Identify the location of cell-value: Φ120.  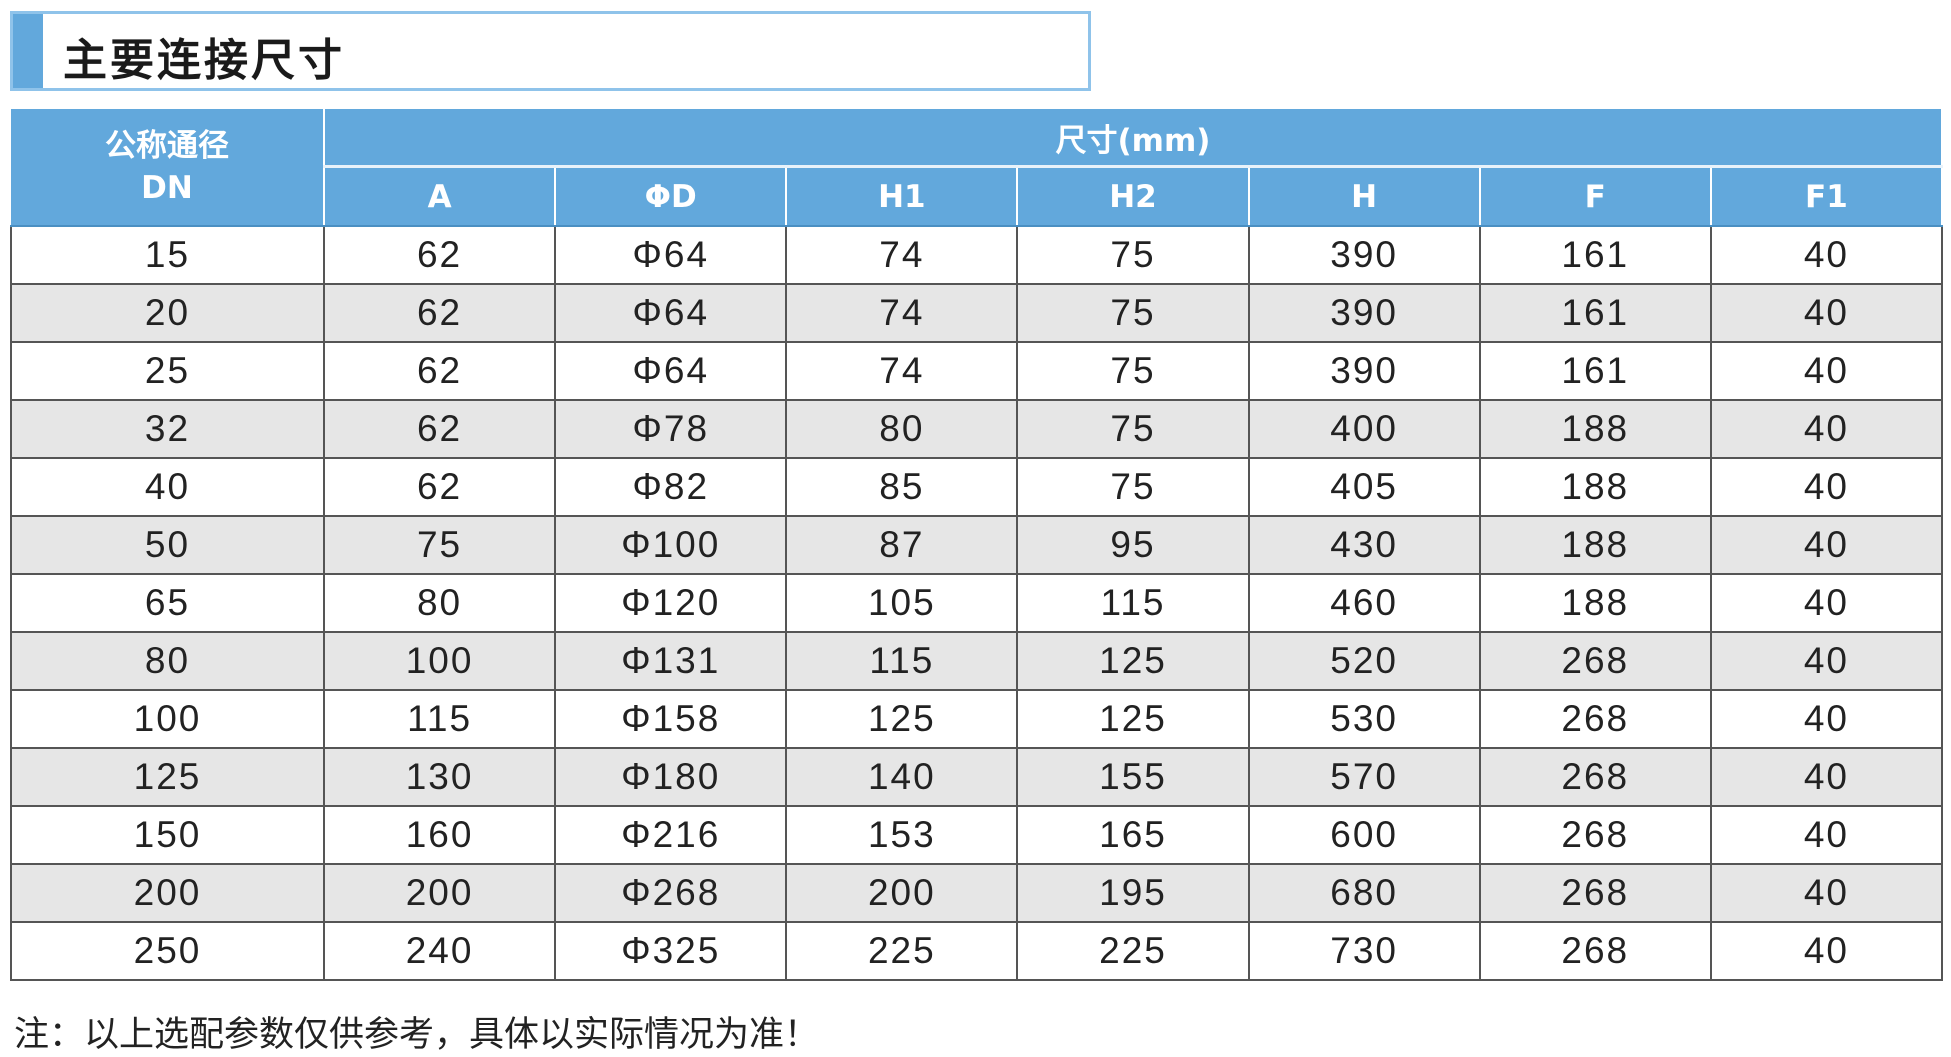
(671, 603).